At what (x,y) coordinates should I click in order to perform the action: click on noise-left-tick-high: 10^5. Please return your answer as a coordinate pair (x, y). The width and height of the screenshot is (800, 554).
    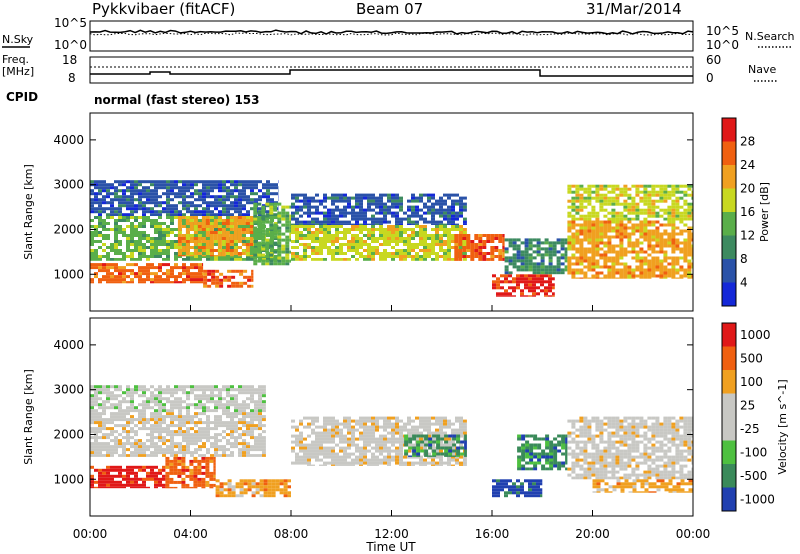
    Looking at the image, I should click on (70, 23).